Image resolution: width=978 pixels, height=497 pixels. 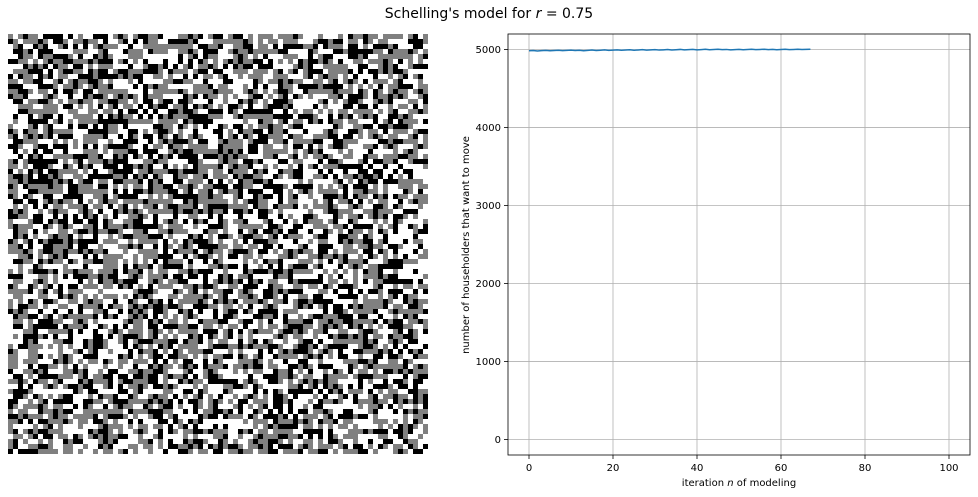 What do you see at coordinates (488, 50) in the screenshot?
I see `y-tick-label: 5000` at bounding box center [488, 50].